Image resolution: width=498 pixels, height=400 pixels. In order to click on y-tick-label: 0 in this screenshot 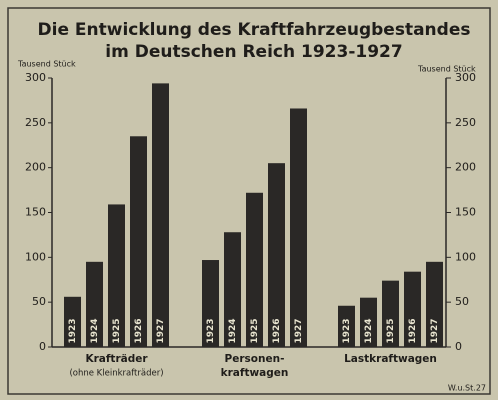, I will do `click(42, 346)`.